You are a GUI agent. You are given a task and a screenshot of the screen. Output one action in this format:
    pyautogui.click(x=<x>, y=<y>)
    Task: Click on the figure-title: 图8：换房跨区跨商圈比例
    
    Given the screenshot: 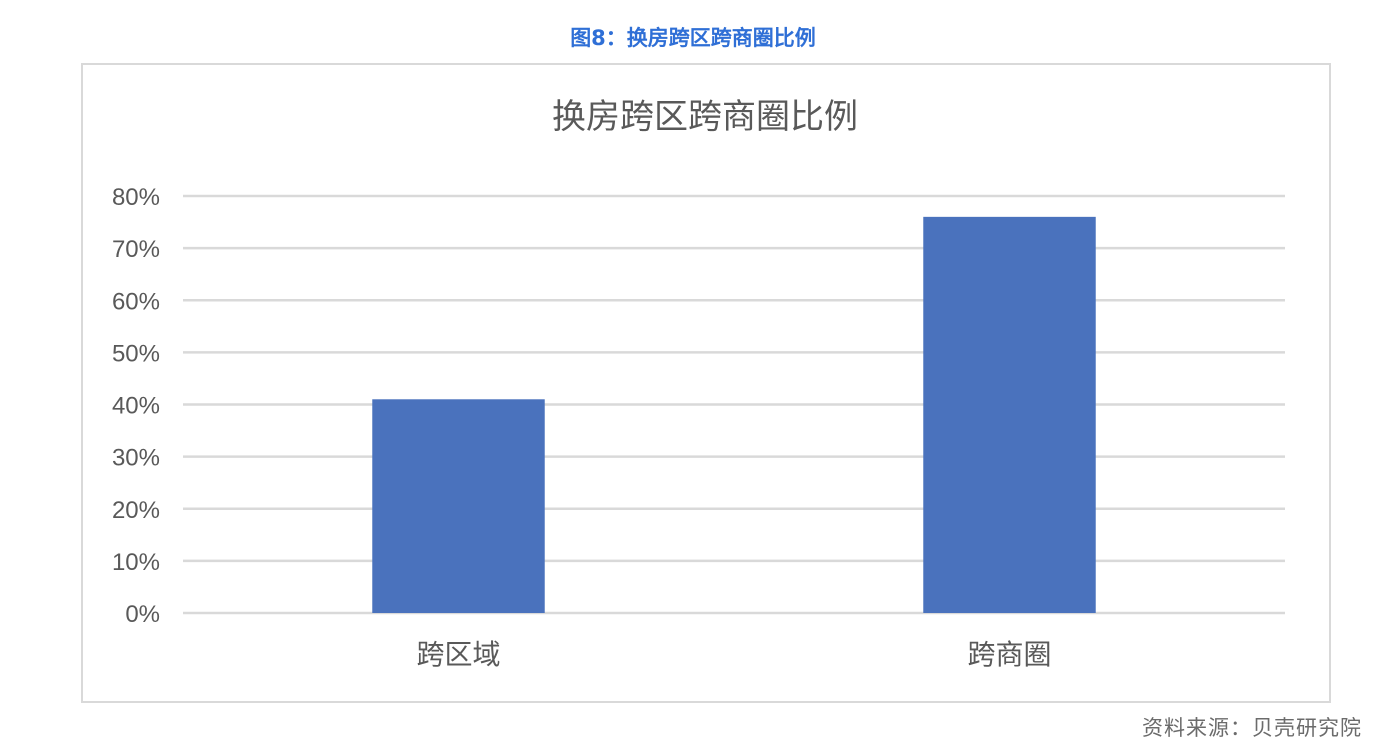 What is the action you would take?
    pyautogui.click(x=693, y=38)
    